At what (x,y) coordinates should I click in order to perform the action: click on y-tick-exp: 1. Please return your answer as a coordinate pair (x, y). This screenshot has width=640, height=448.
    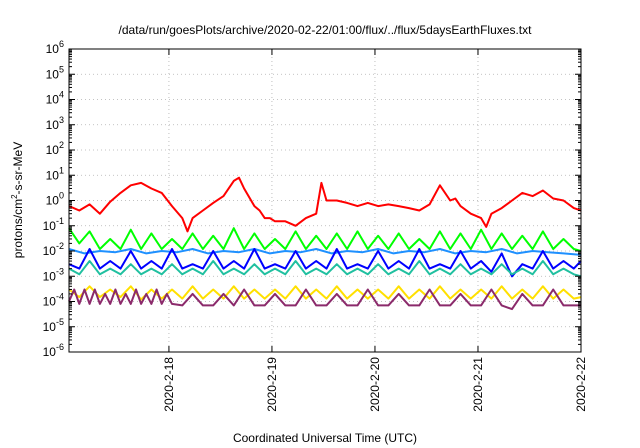
    Looking at the image, I should click on (61, 170).